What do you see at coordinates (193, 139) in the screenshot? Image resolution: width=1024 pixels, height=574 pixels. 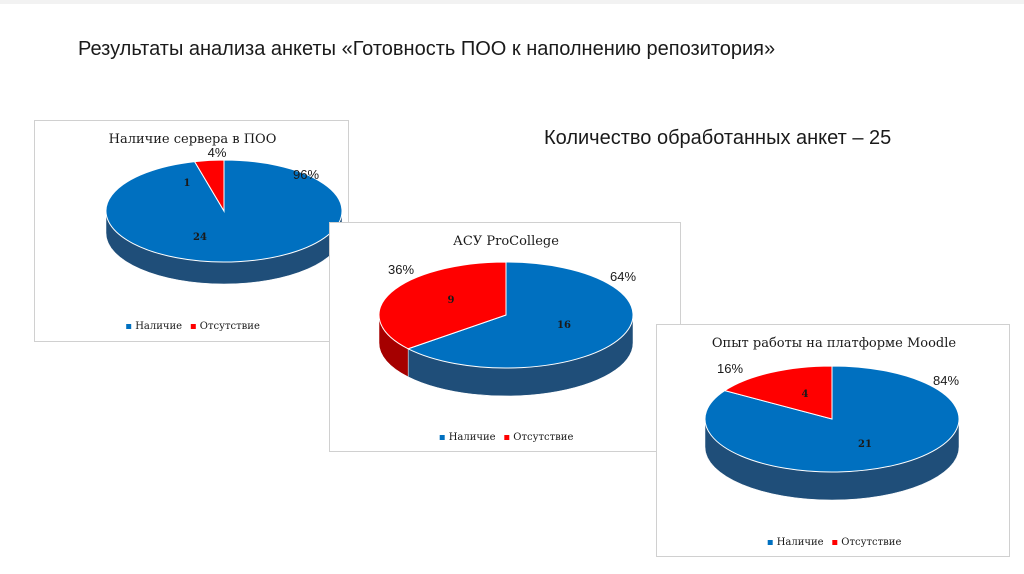 I see `chart-title: Наличие сервера в ПОО` at bounding box center [193, 139].